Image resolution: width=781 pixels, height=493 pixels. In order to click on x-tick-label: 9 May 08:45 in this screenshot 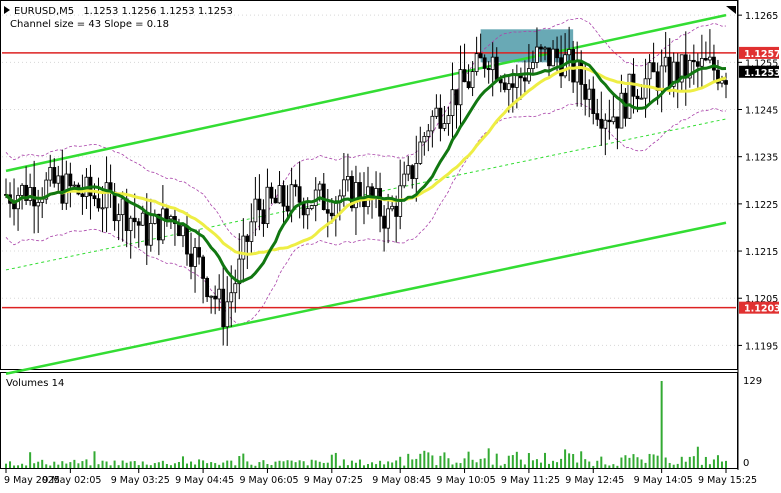, I will do `click(401, 480)`.